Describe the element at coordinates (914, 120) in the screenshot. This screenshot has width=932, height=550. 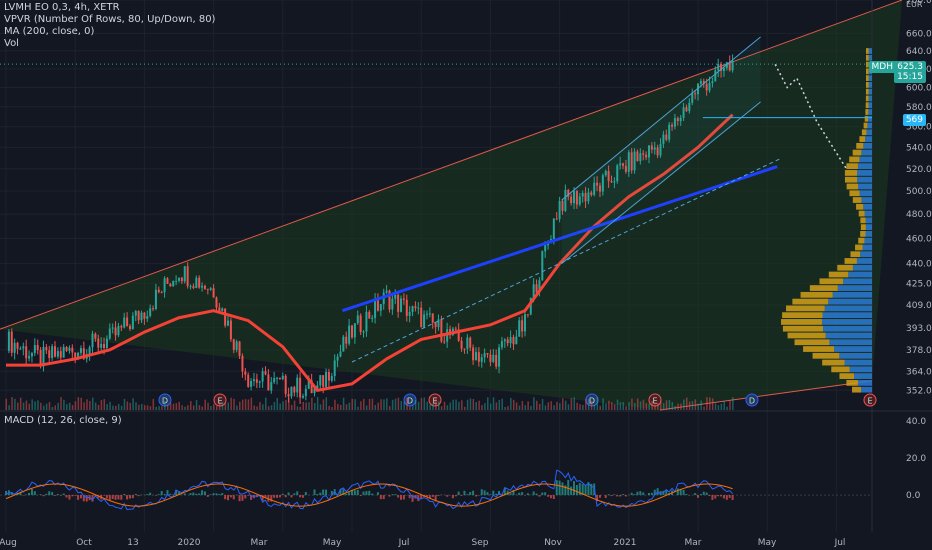
I see `level-tag-569: 569` at that location.